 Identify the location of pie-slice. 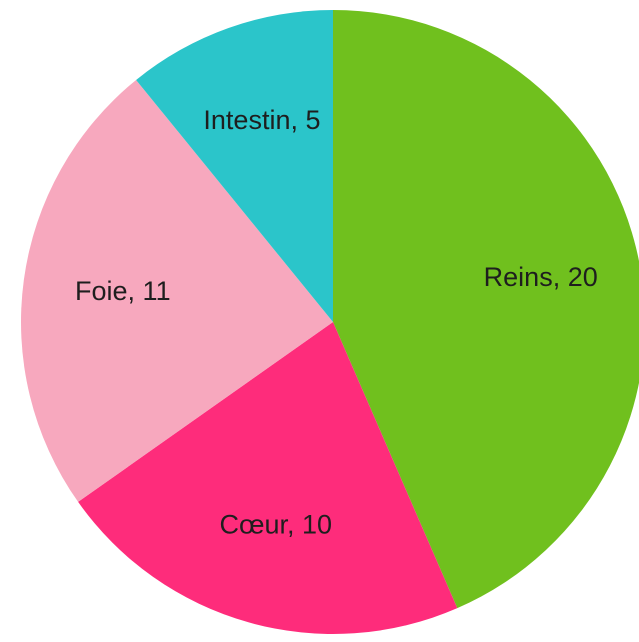
(234, 166).